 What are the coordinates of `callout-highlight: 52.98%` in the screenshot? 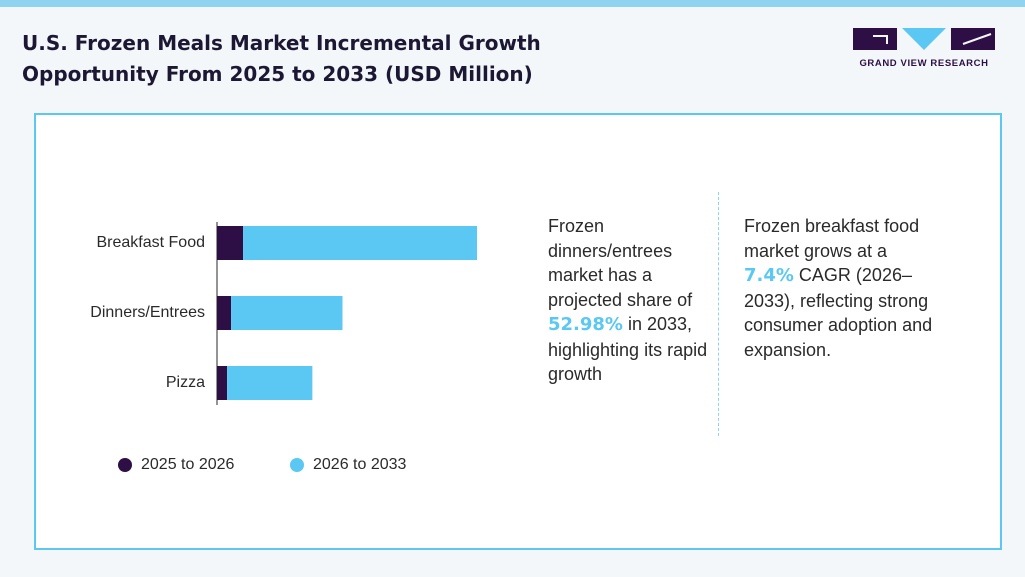 It's located at (585, 324).